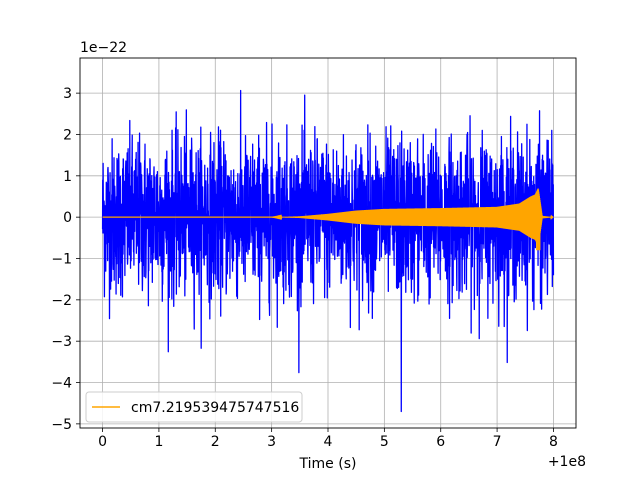 The height and width of the screenshot is (480, 640). What do you see at coordinates (158, 442) in the screenshot?
I see `x-tick-label: 1` at bounding box center [158, 442].